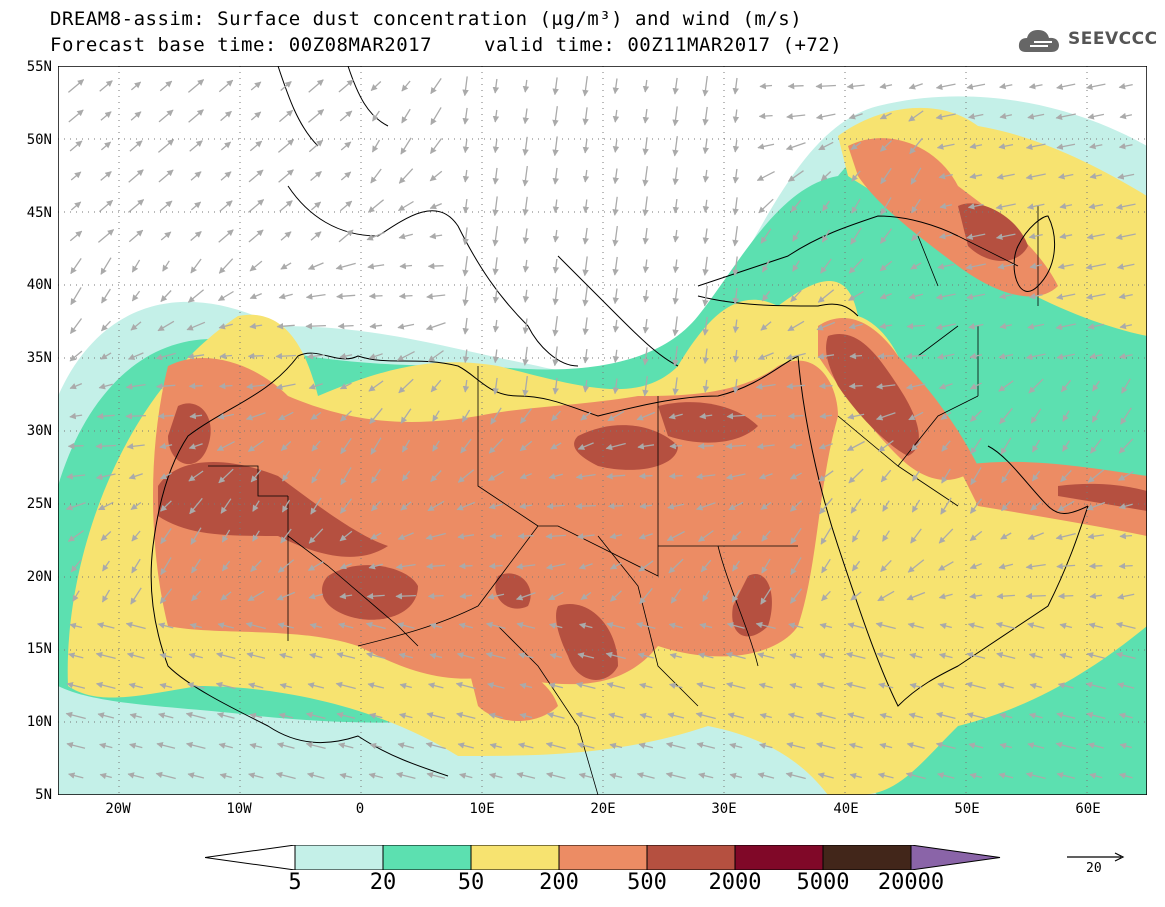  I want to click on lon-label: 60E, so click(1088, 809).